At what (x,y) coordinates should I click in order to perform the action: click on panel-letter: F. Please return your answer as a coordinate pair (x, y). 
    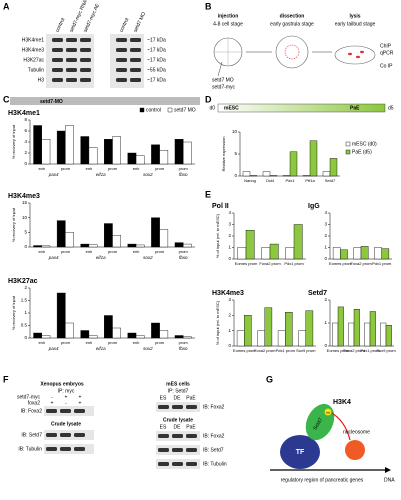
    Looking at the image, I should click on (6, 379).